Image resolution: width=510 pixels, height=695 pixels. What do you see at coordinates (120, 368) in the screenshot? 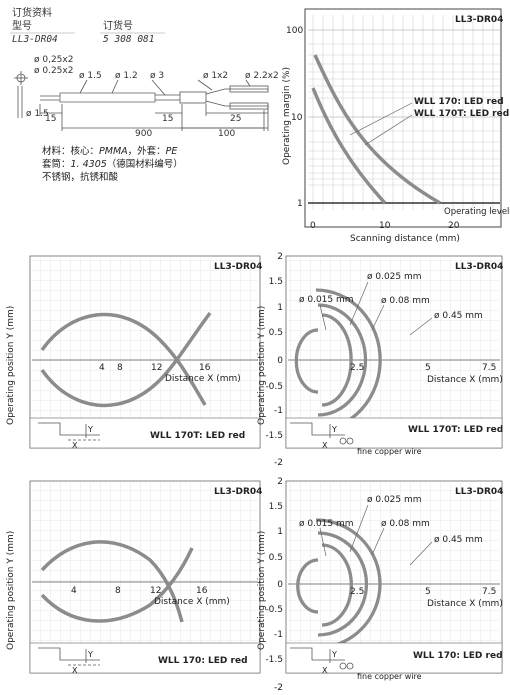
I see `fish-top-x-tick-8: 8` at bounding box center [120, 368].